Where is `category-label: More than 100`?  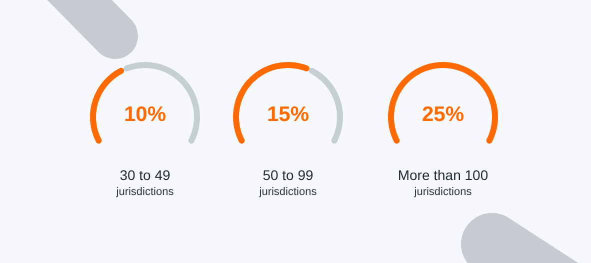 category-label: More than 100 is located at coordinates (443, 175).